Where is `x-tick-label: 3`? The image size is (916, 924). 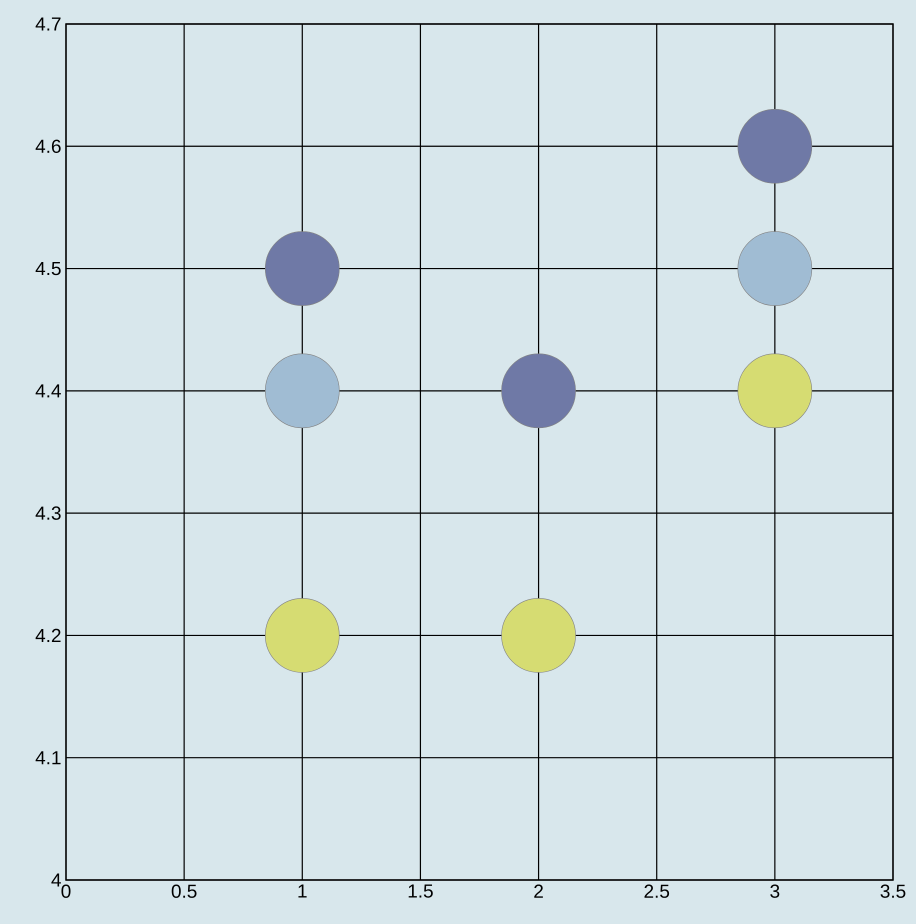
x-tick-label: 3 is located at coordinates (775, 891).